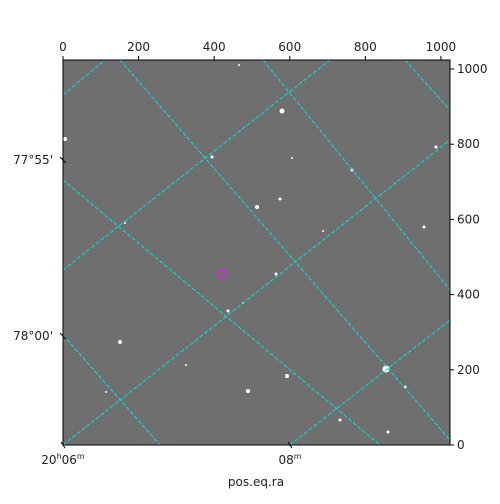 This screenshot has width=500, height=504. Describe the element at coordinates (69, 460) in the screenshot. I see `ra-tick-part: 06` at that location.